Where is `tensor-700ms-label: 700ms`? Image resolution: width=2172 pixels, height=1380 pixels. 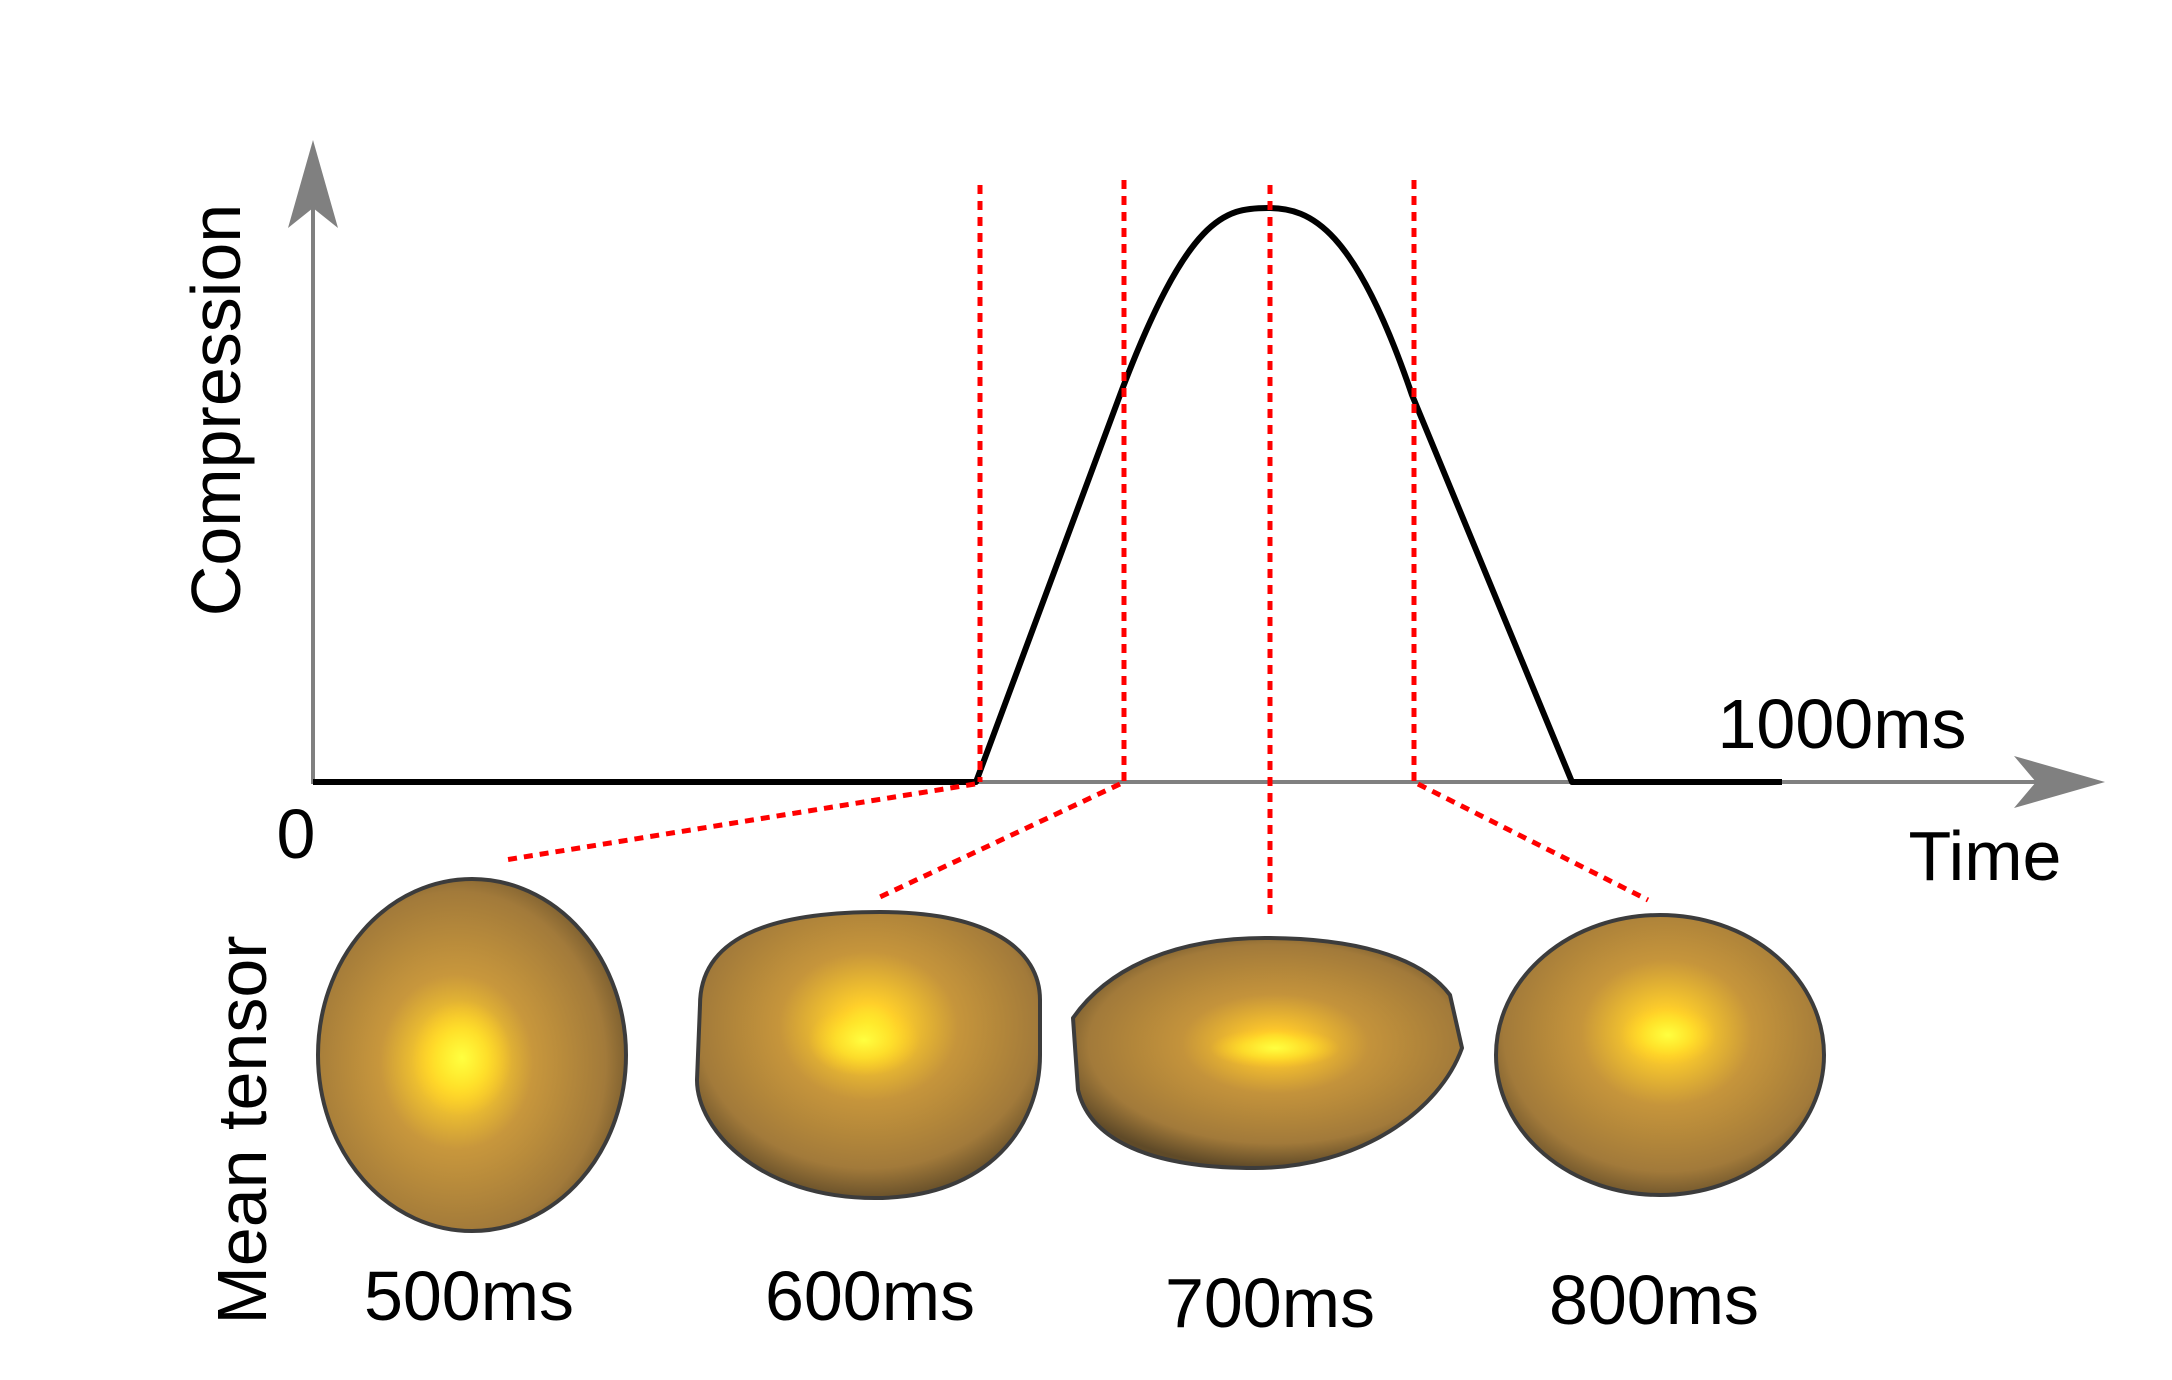
tensor-700ms-label: 700ms is located at coordinates (1270, 1303).